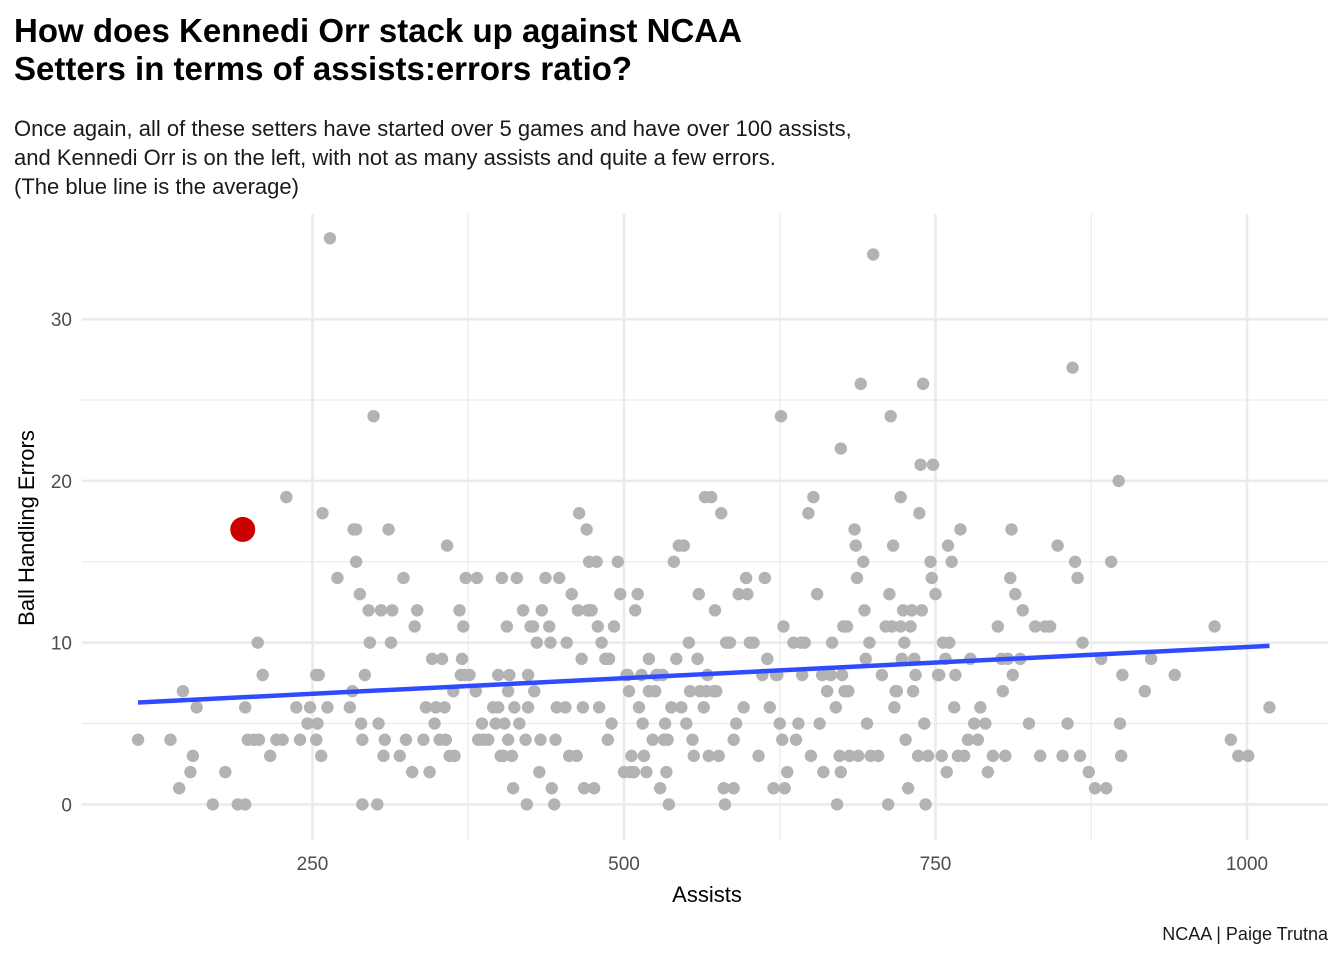  Describe the element at coordinates (156, 186) in the screenshot. I see `subtitle-line-3: (The blue line is the average)` at that location.